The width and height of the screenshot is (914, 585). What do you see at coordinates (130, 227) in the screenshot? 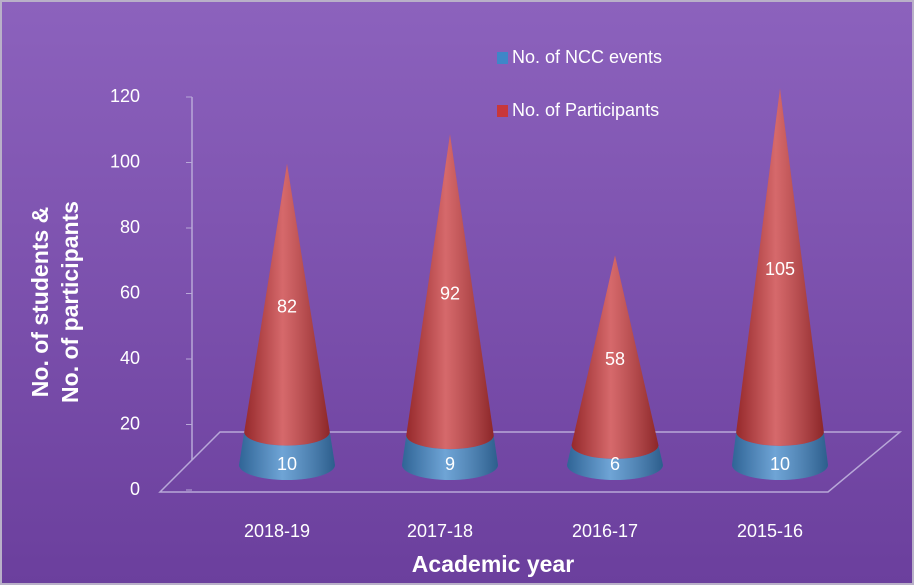
I see `y-tick-label: 80` at bounding box center [130, 227].